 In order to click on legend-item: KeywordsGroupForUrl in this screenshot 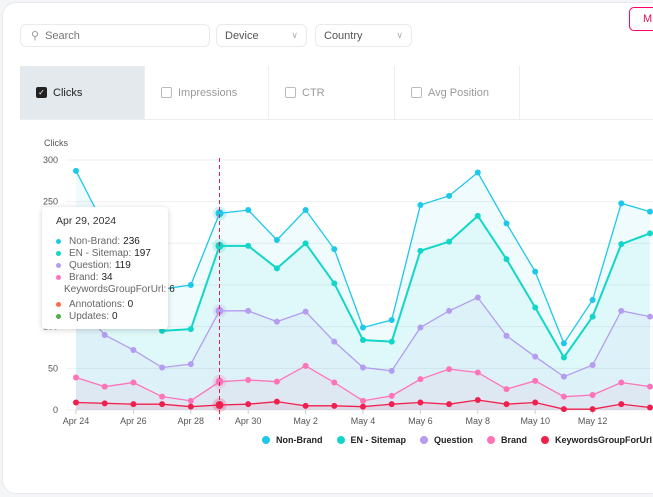, I will do `click(596, 440)`.